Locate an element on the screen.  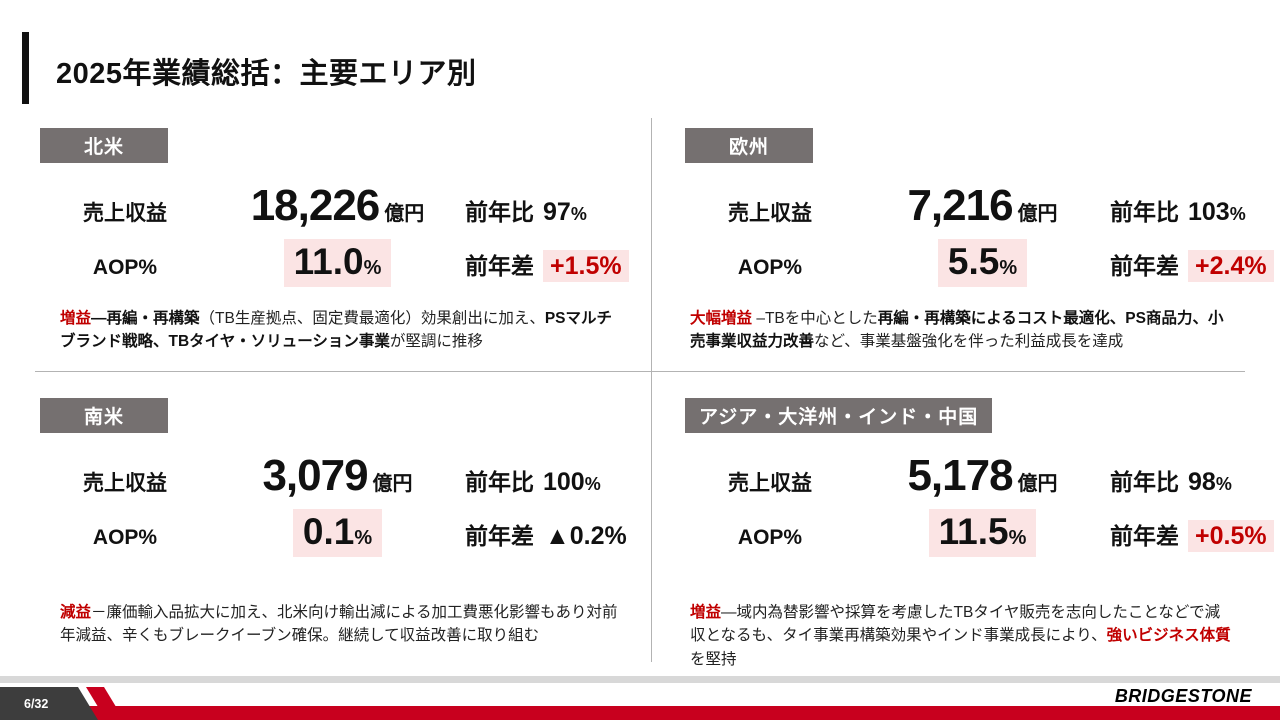
yoy-ratio-value: 100 is located at coordinates (564, 482).